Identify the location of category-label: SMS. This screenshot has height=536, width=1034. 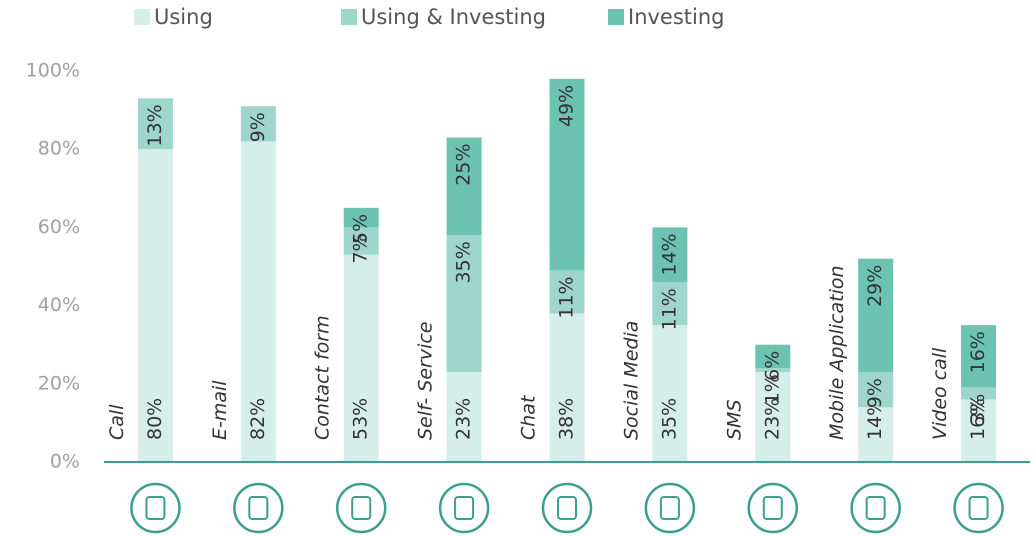
(734, 419).